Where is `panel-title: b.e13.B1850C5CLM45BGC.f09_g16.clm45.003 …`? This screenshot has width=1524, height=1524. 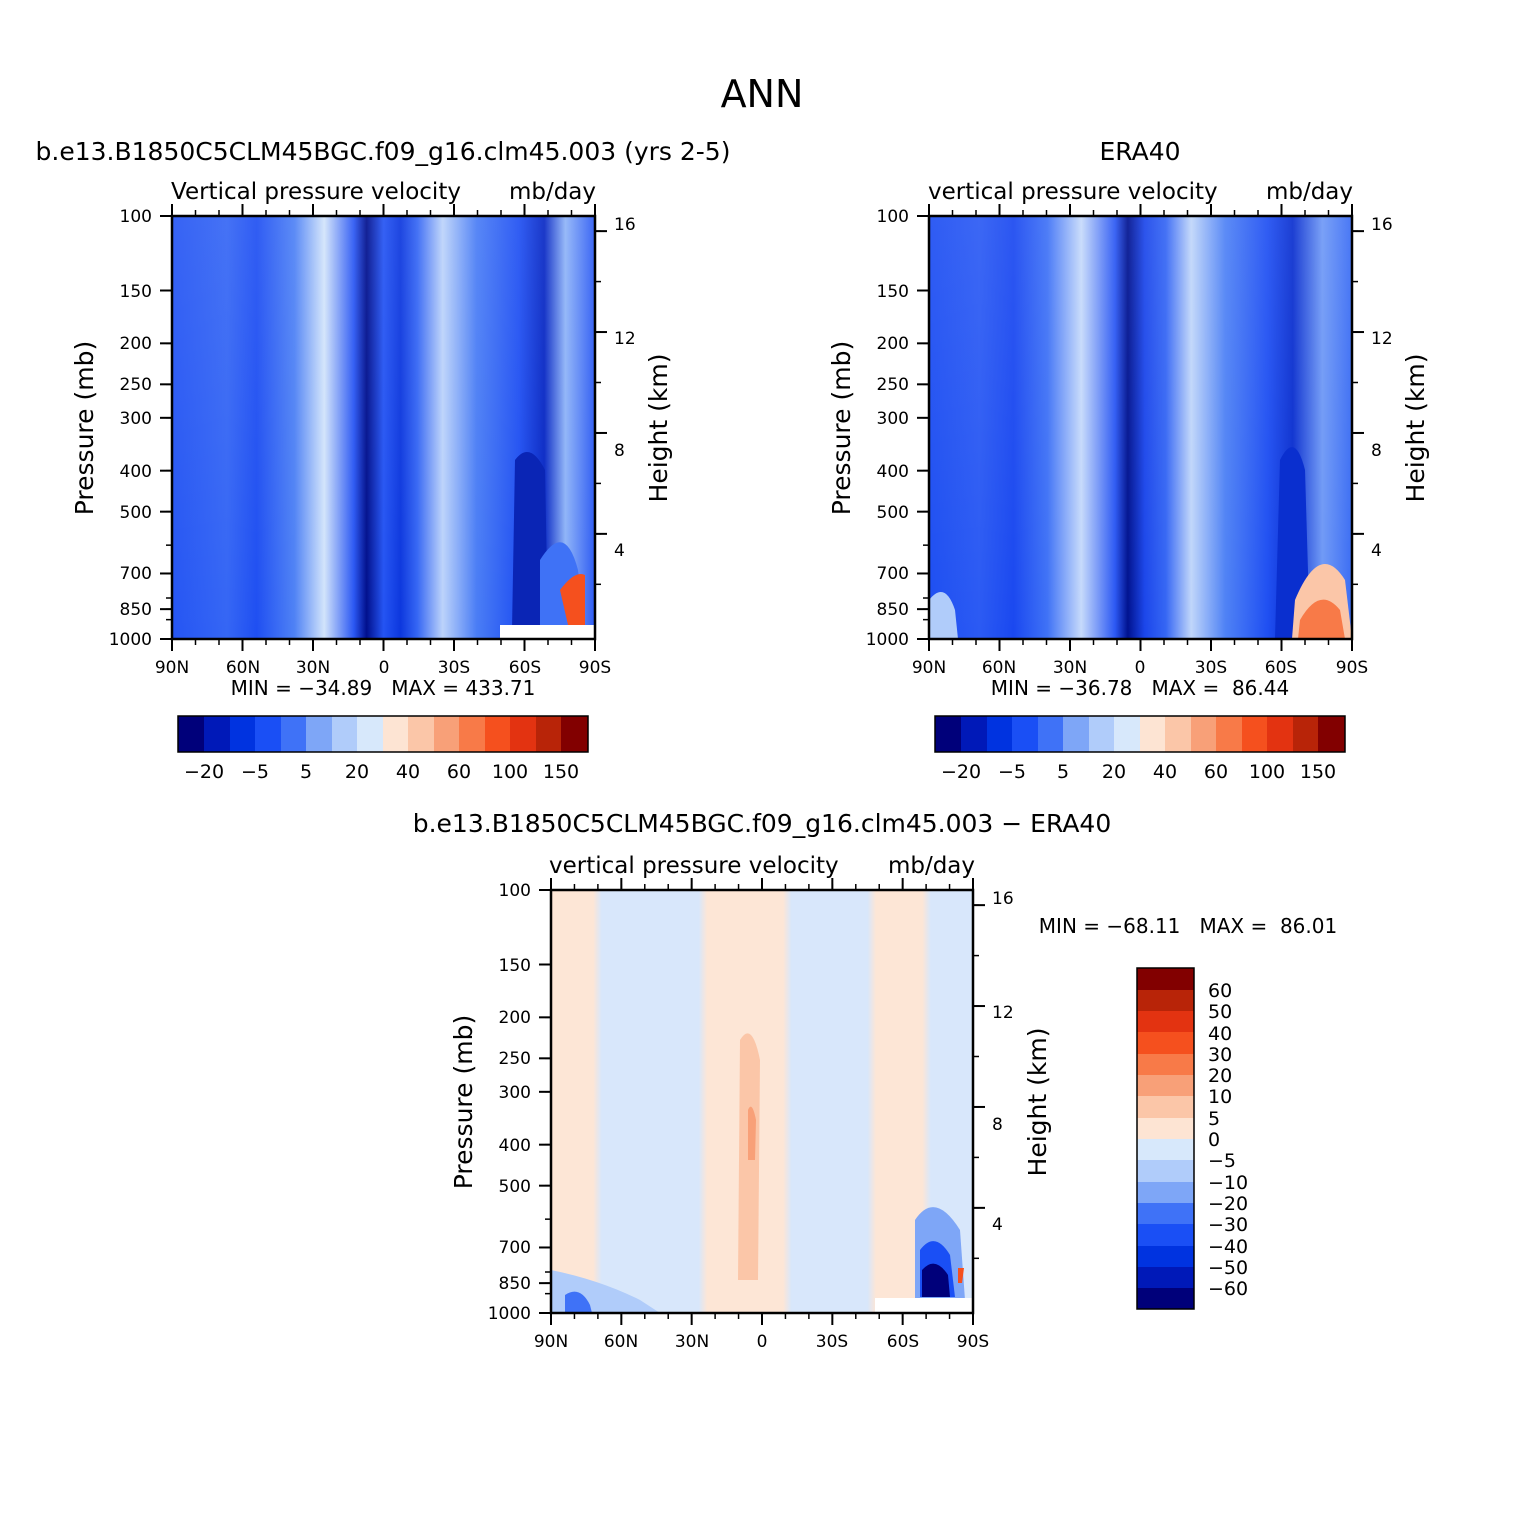 panel-title: b.e13.B1850C5CLM45BGC.f09_g16.clm45.003 … is located at coordinates (383, 151).